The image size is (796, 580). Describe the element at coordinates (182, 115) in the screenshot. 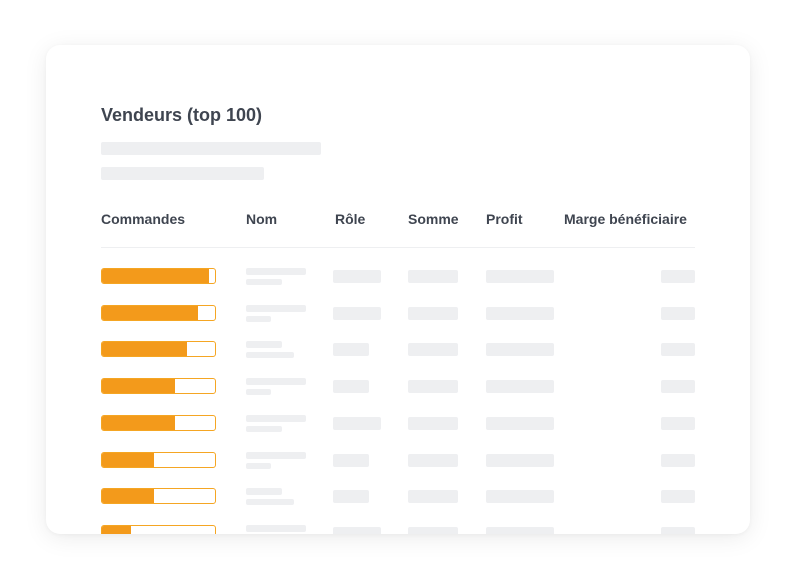

I see `panel-title: Vendeurs (top 100)` at that location.